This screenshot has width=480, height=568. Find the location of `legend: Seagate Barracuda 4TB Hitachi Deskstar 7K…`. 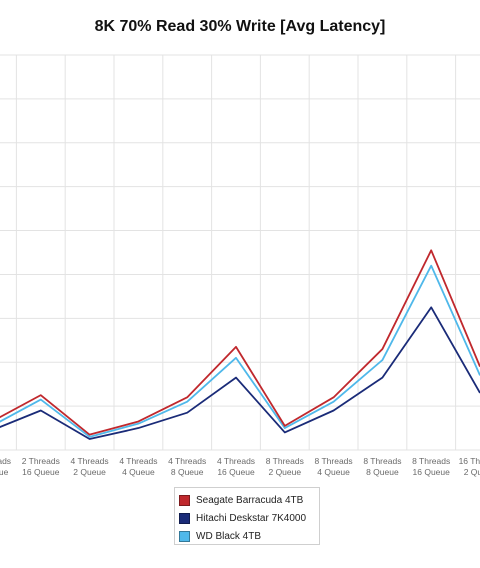

legend: Seagate Barracuda 4TB Hitachi Deskstar 7K… is located at coordinates (247, 516).